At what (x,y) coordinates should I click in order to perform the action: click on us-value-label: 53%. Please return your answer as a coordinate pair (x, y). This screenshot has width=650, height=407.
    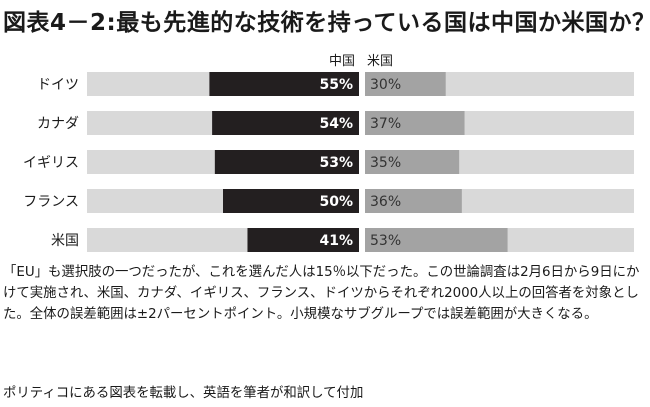
    Looking at the image, I should click on (385, 241).